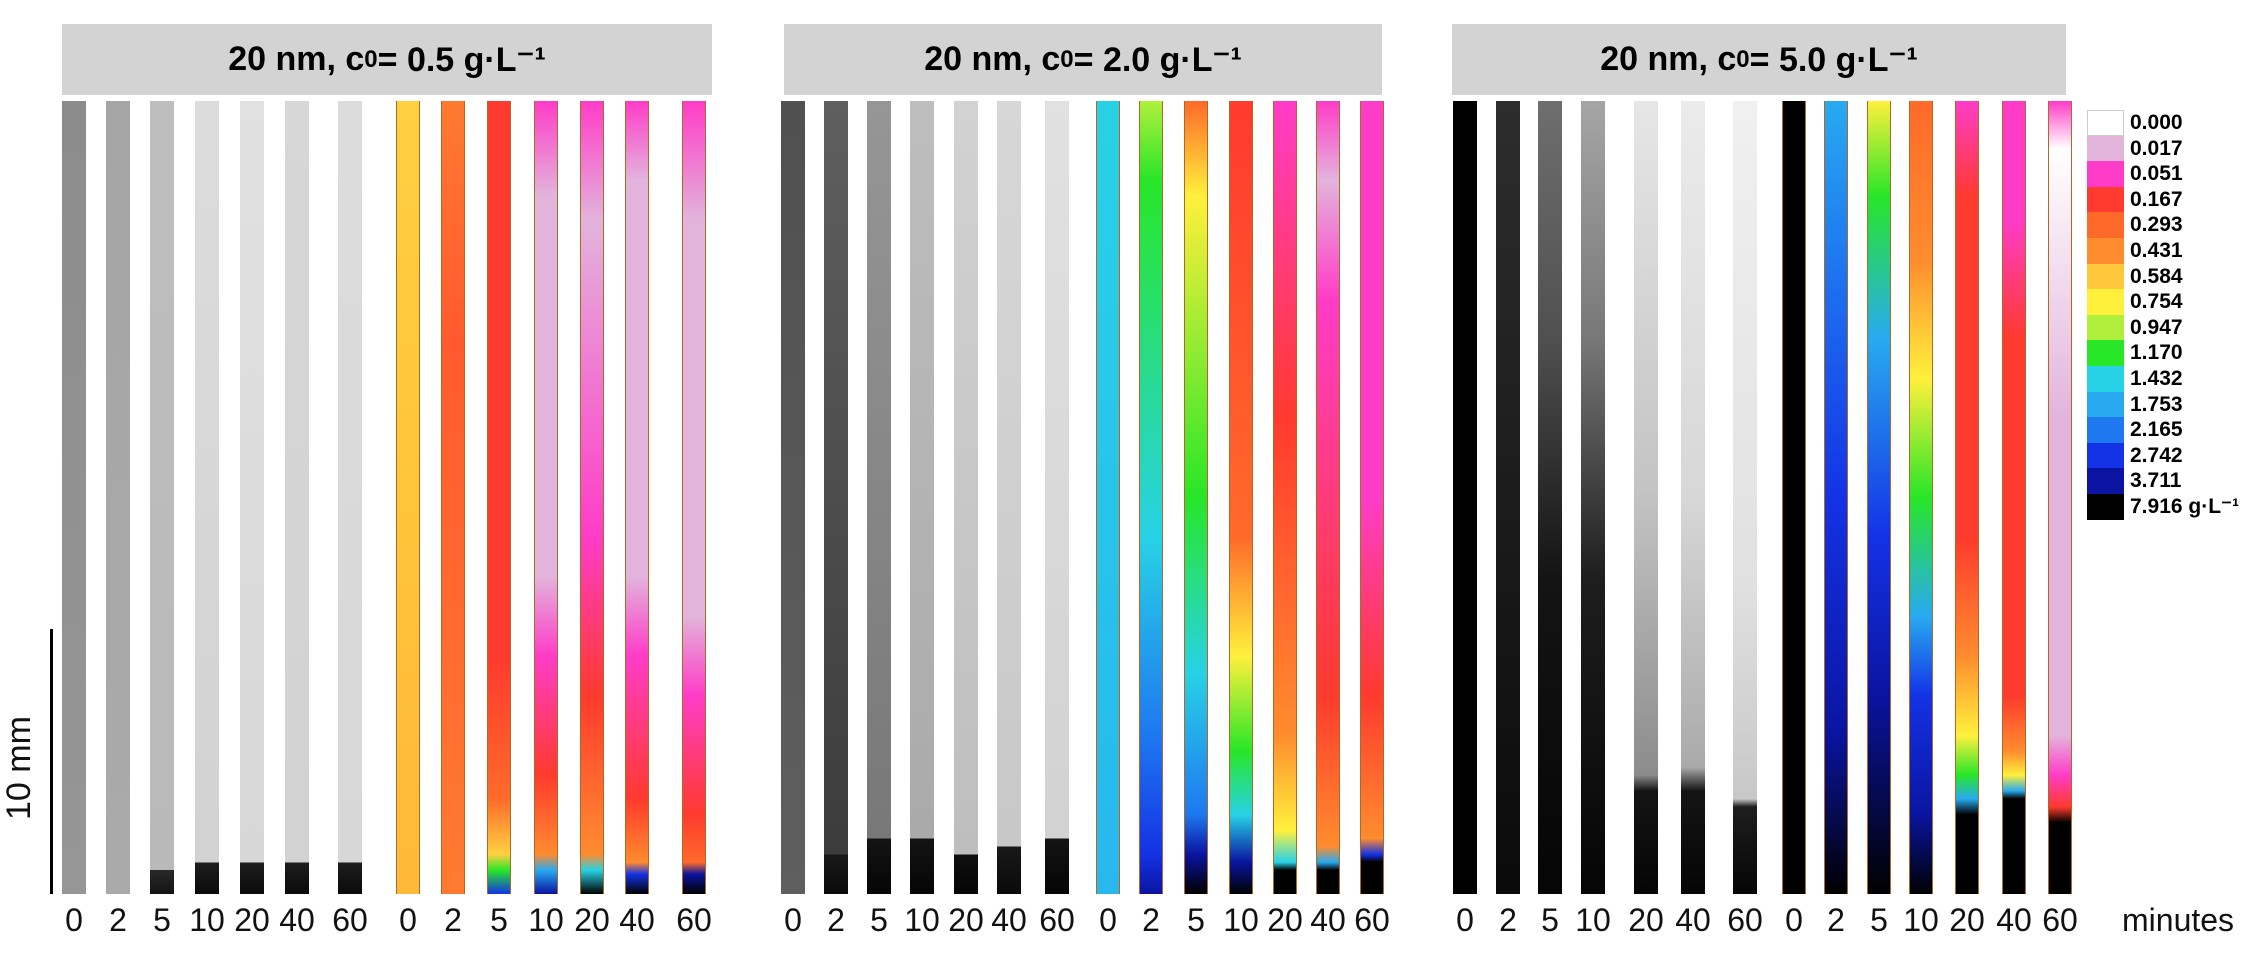 The image size is (2262, 968). I want to click on legend-label: 0.051, so click(2156, 174).